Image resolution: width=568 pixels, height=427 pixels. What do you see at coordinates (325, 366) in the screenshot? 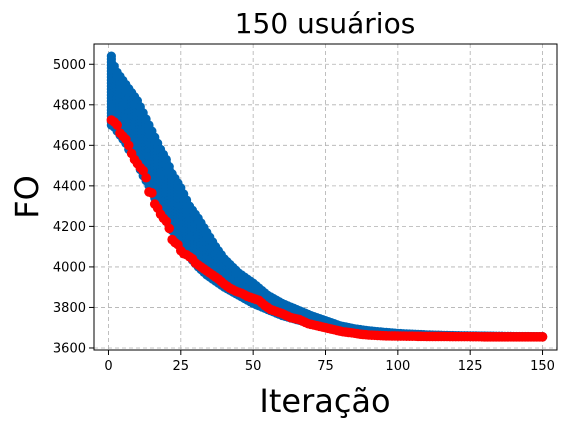
I see `x-tick-label: 75` at bounding box center [325, 366].